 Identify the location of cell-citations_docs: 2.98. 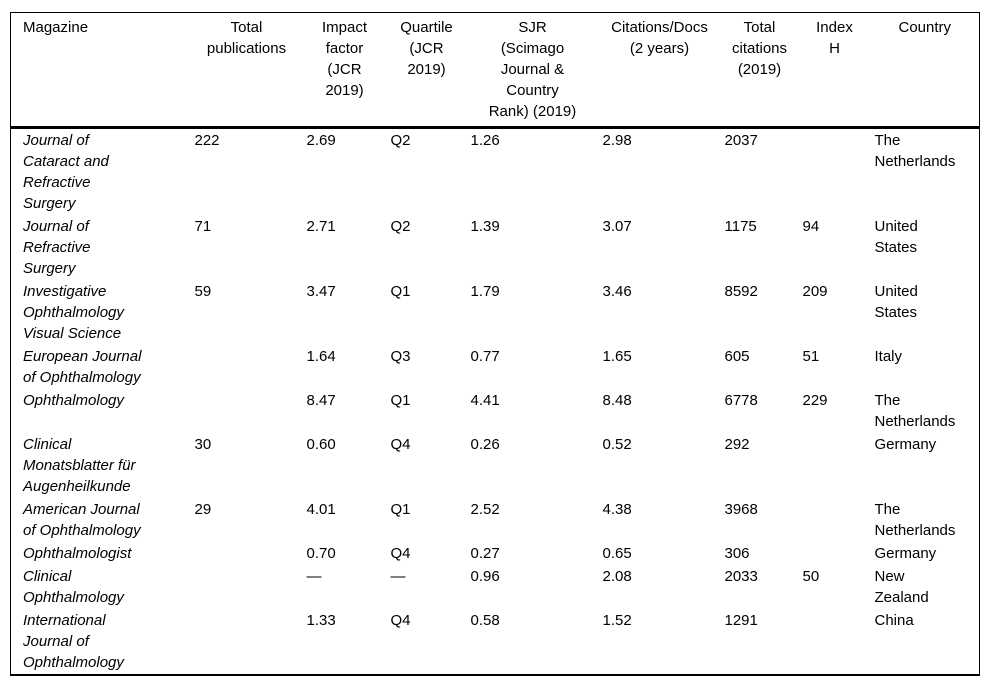
(617, 140).